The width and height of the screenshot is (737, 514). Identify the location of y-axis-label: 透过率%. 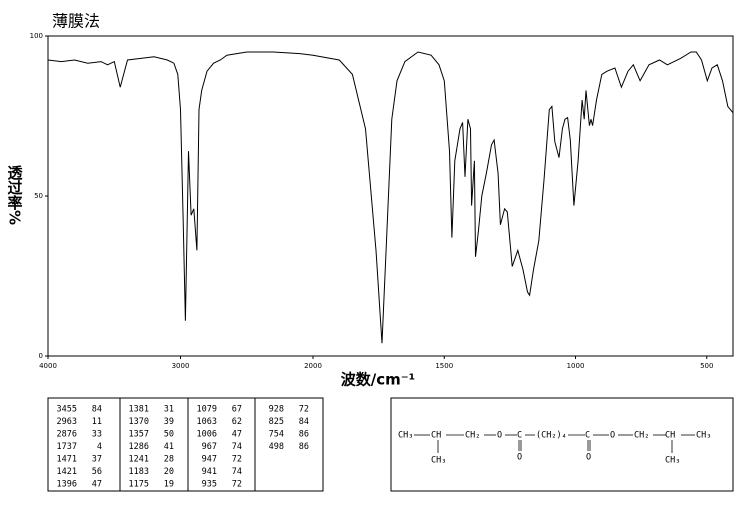
(15, 195).